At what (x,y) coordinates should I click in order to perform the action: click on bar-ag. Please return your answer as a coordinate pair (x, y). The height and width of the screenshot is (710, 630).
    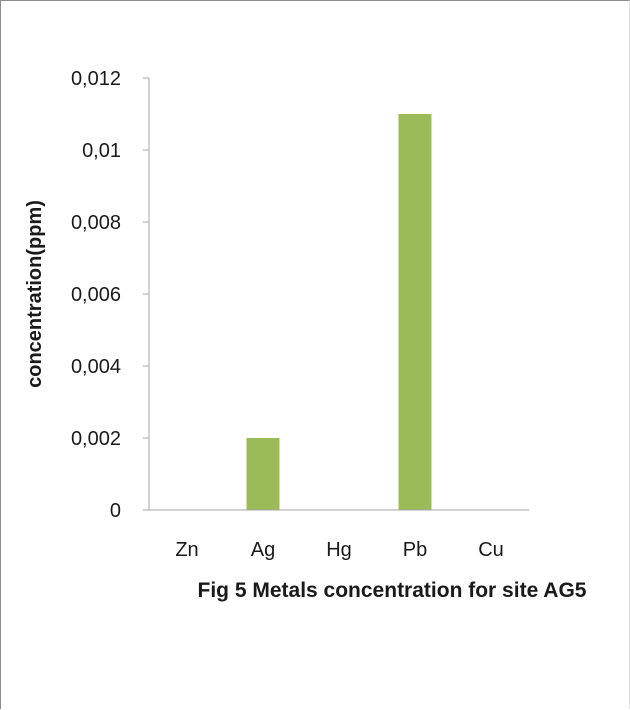
    Looking at the image, I should click on (263, 474).